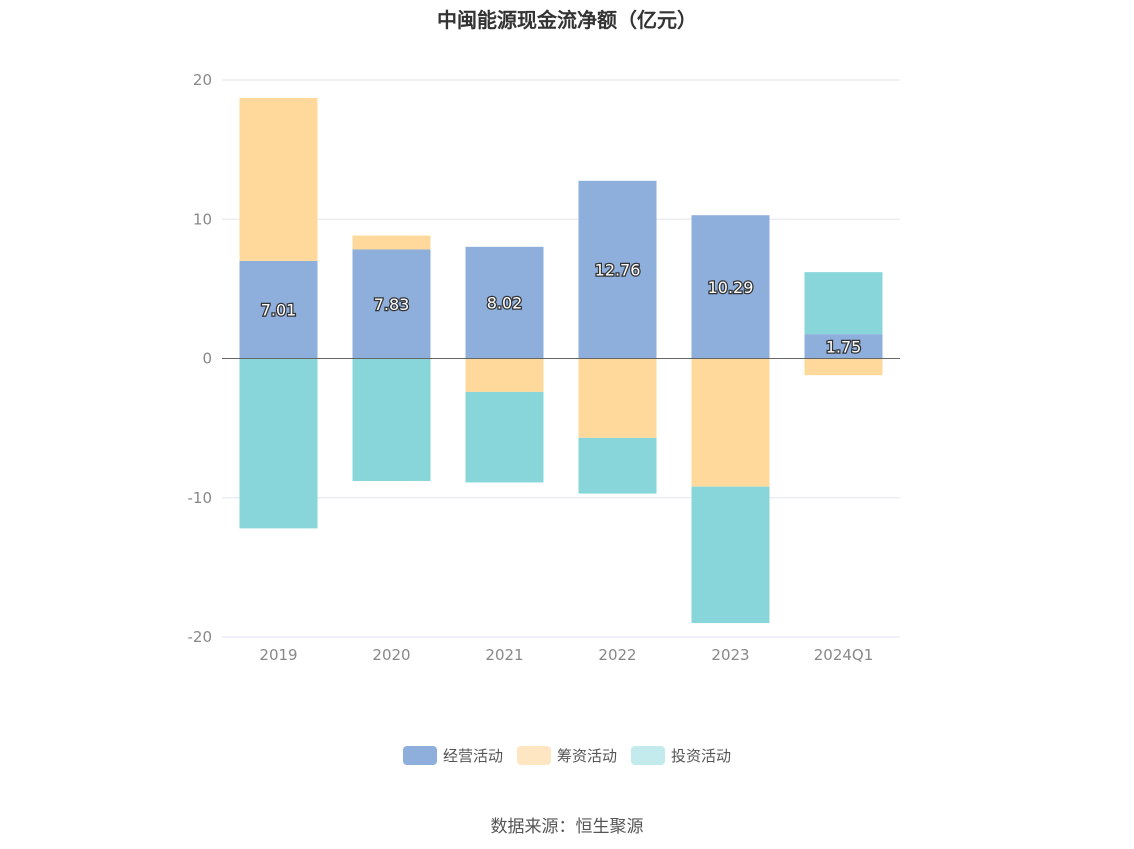  What do you see at coordinates (472, 756) in the screenshot?
I see `legend-label-operating: 经营活动` at bounding box center [472, 756].